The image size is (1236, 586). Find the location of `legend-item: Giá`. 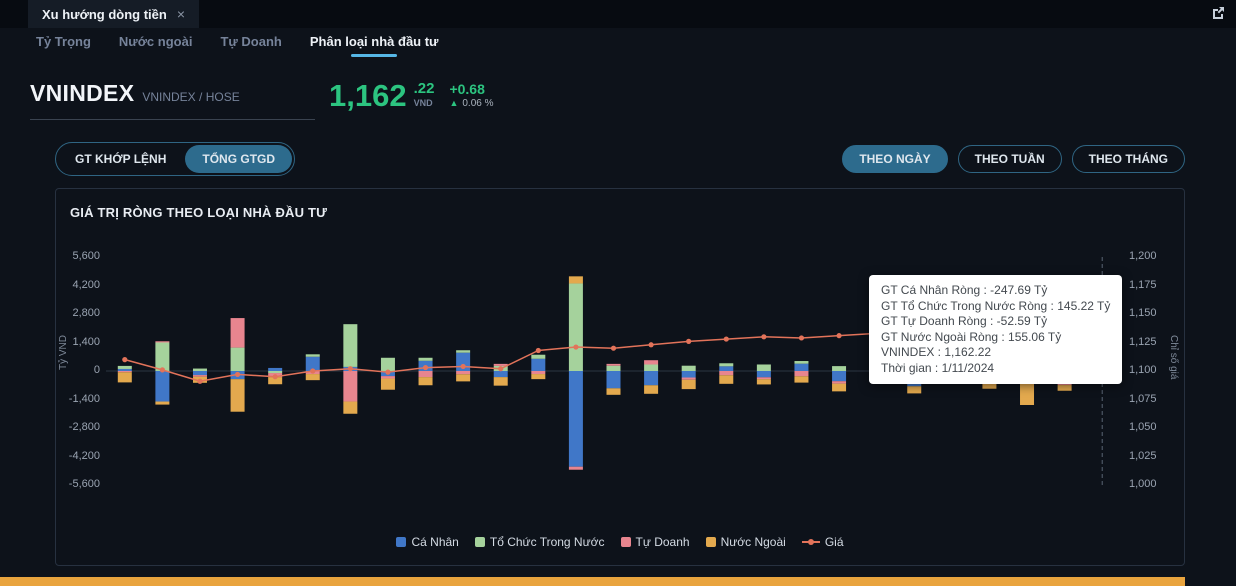

legend-item: Giá is located at coordinates (822, 542).